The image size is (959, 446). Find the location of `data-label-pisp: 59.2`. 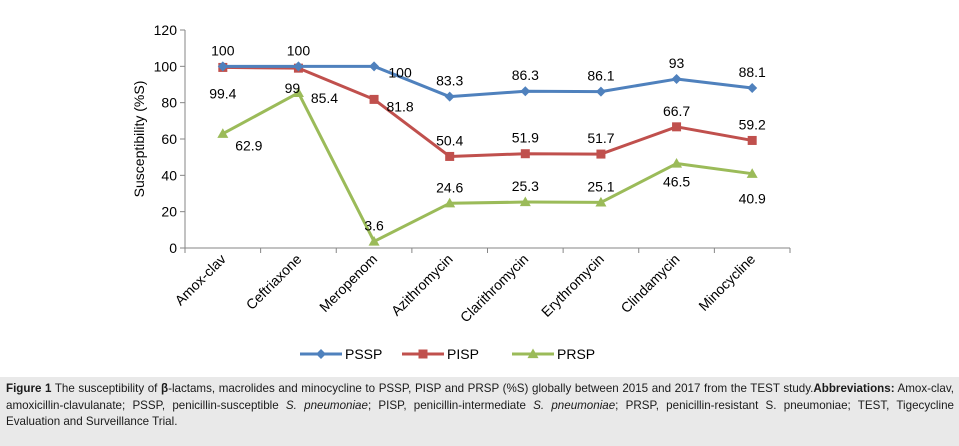

data-label-pisp: 59.2 is located at coordinates (752, 124).